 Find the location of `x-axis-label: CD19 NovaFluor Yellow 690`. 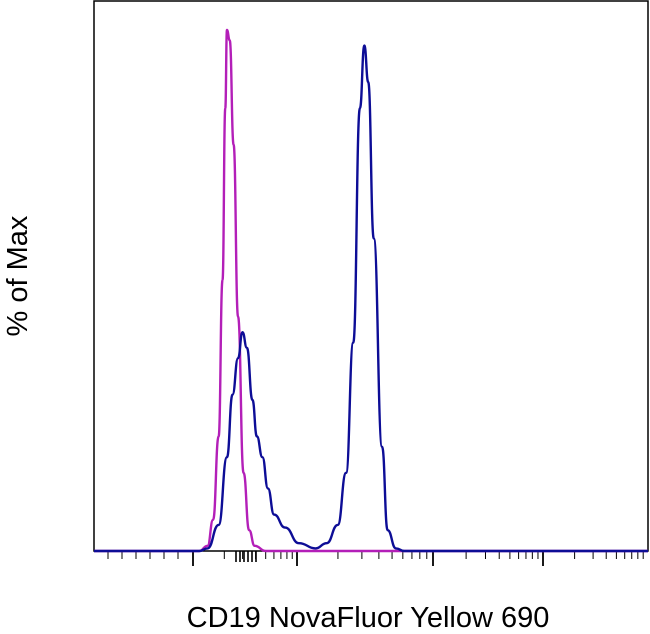

x-axis-label: CD19 NovaFluor Yellow 690 is located at coordinates (368, 618).